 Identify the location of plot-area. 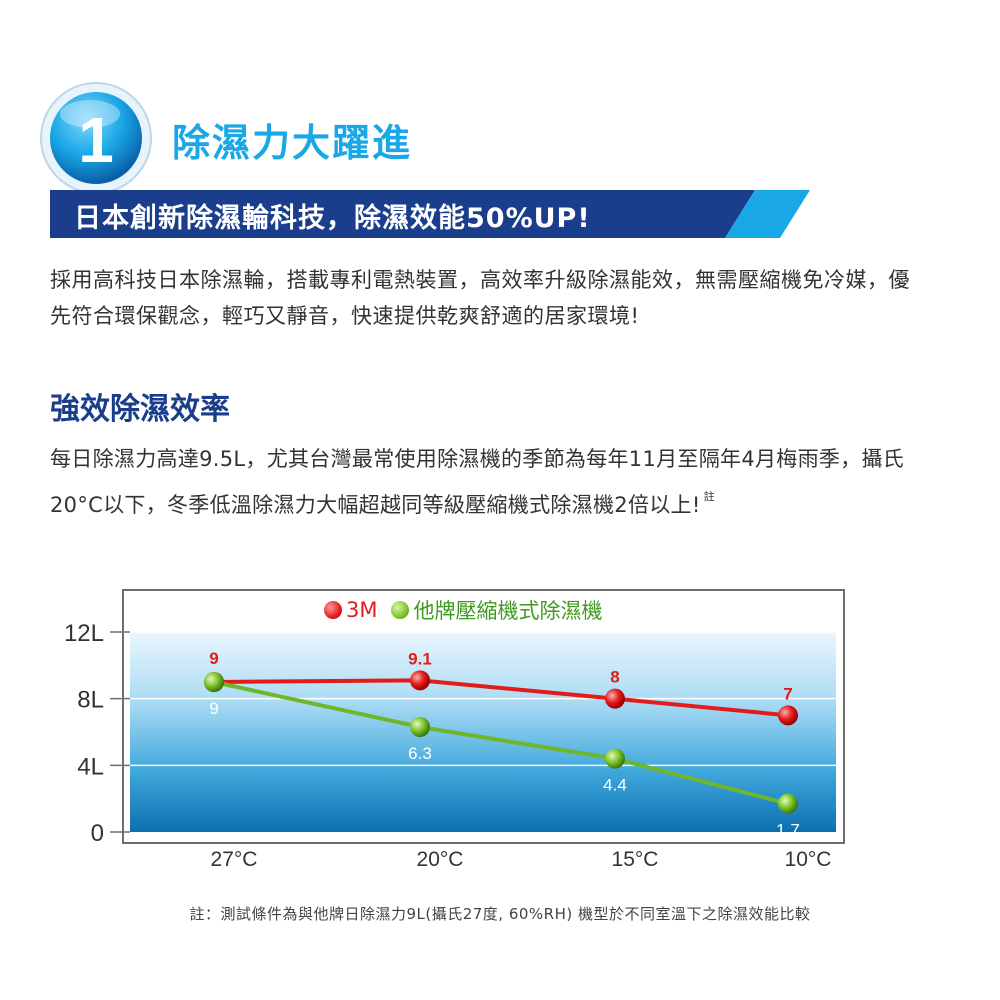
(483, 732).